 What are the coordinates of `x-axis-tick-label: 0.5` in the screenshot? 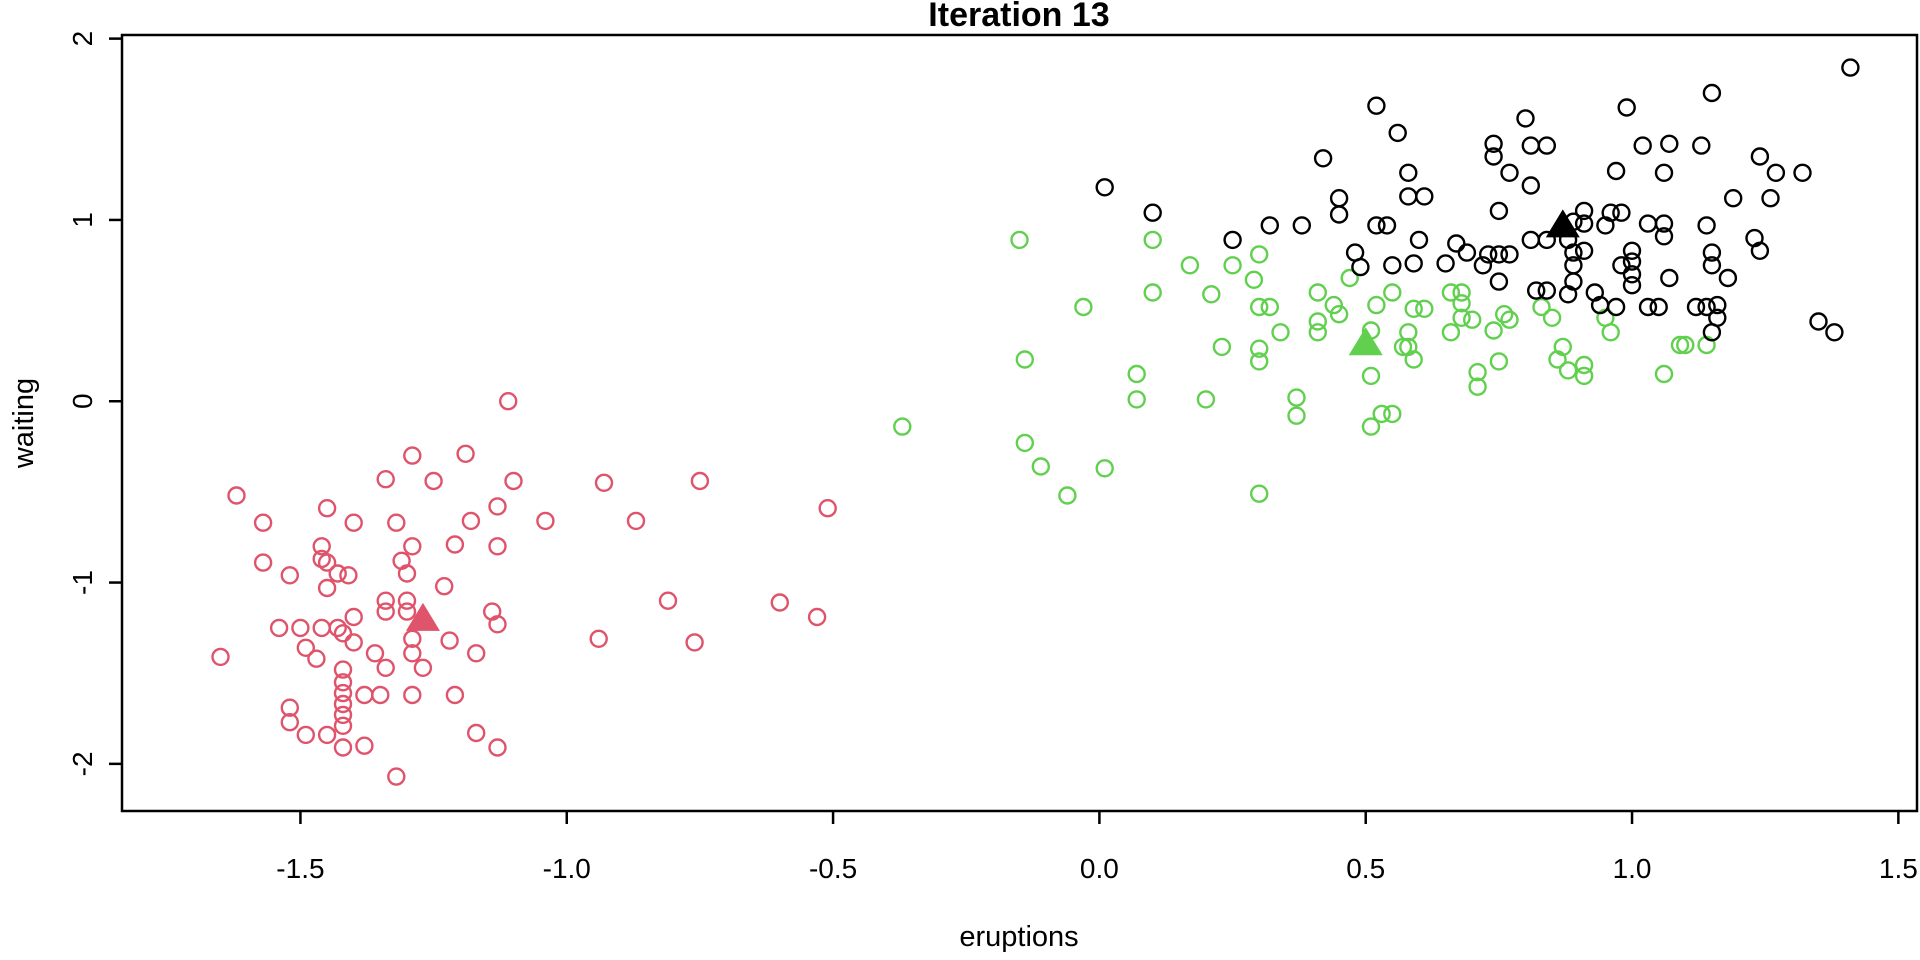 It's located at (1365, 868).